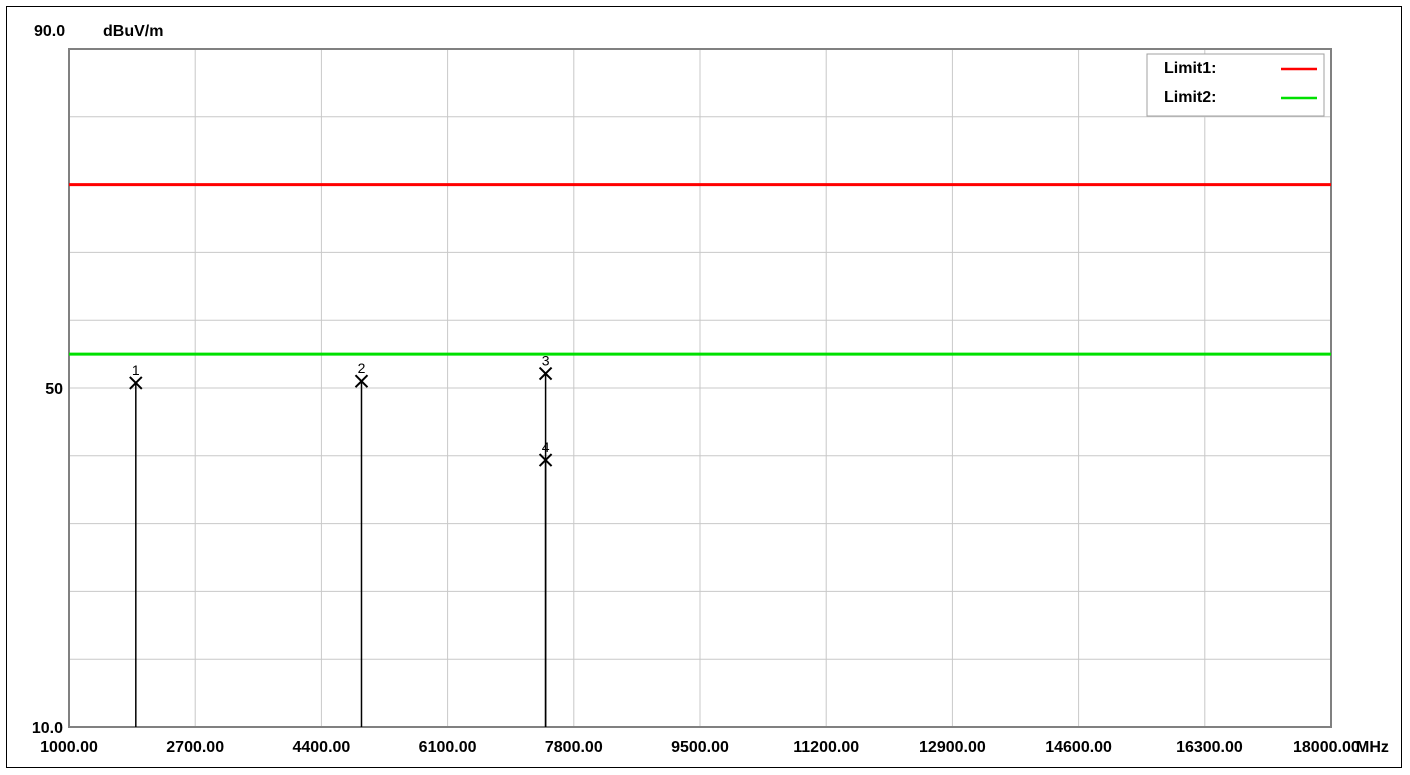  What do you see at coordinates (321, 747) in the screenshot?
I see `x-tick-label: 4400.00` at bounding box center [321, 747].